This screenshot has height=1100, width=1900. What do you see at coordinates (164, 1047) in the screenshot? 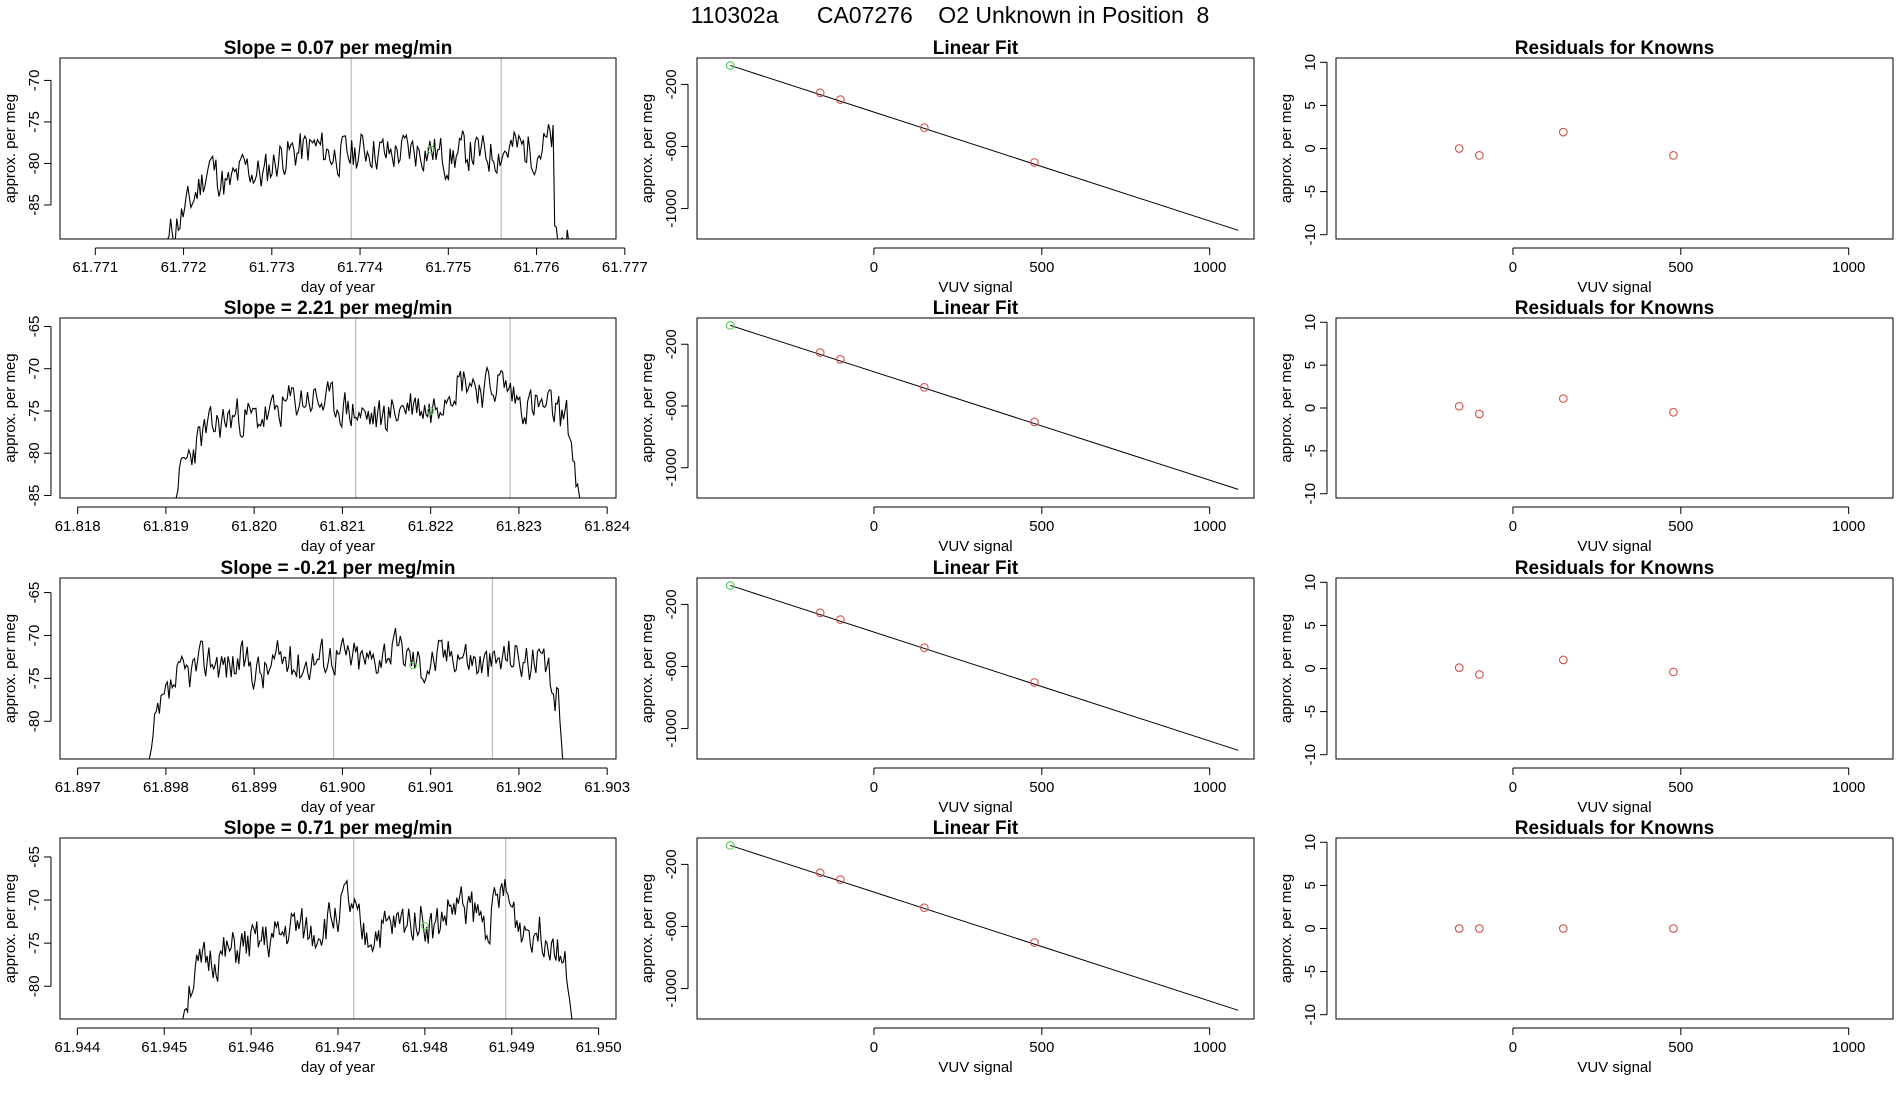
I see `x-tick-label: 61.945` at bounding box center [164, 1047].